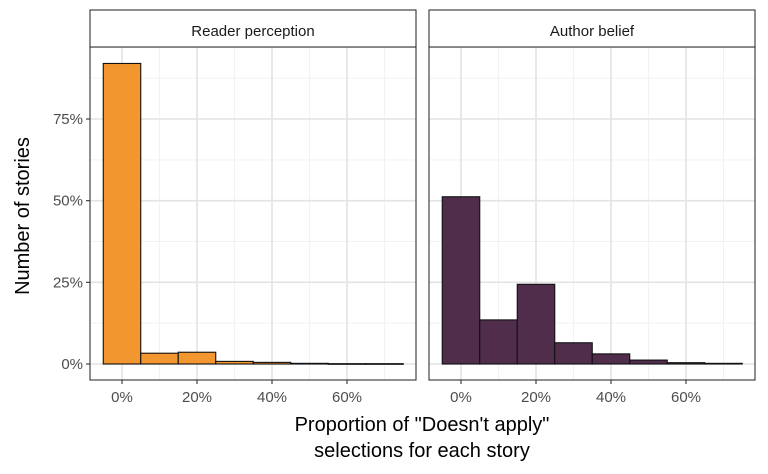 This screenshot has width=768, height=474. What do you see at coordinates (23, 216) in the screenshot?
I see `y-axis-title: Number of stories` at bounding box center [23, 216].